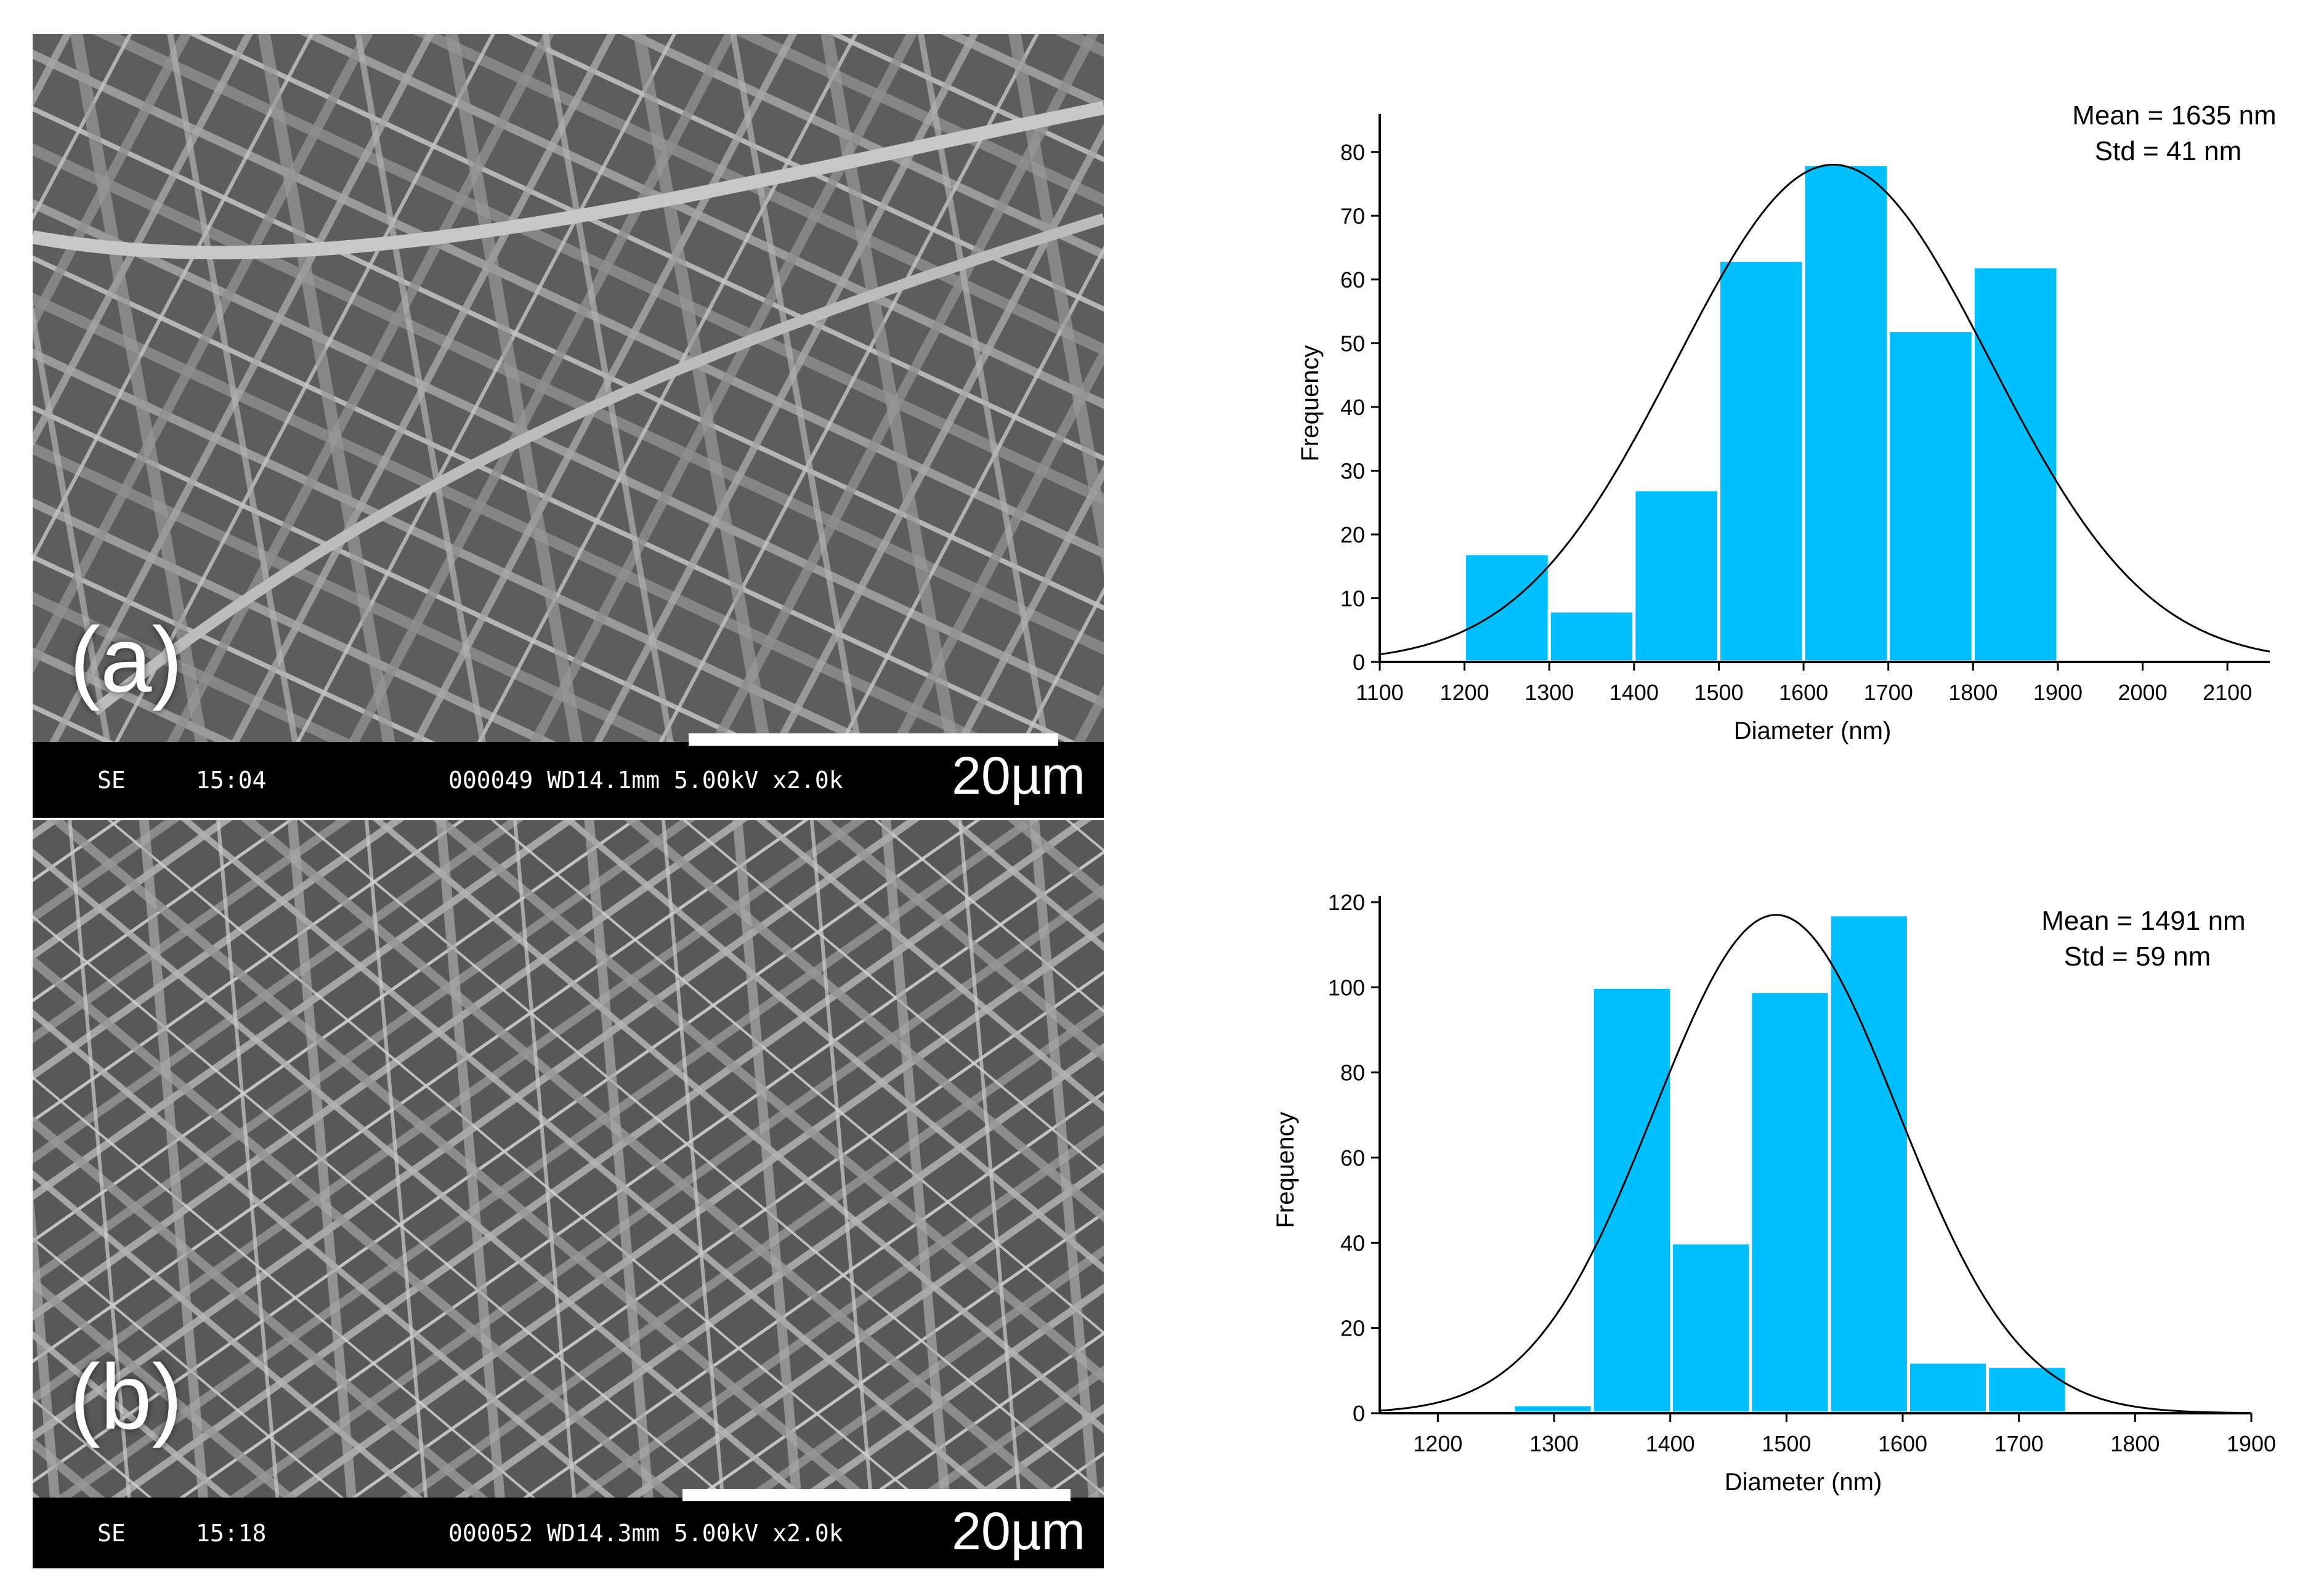 The image size is (2324, 1593). What do you see at coordinates (1352, 215) in the screenshot?
I see `y-tick-label: 70` at bounding box center [1352, 215].